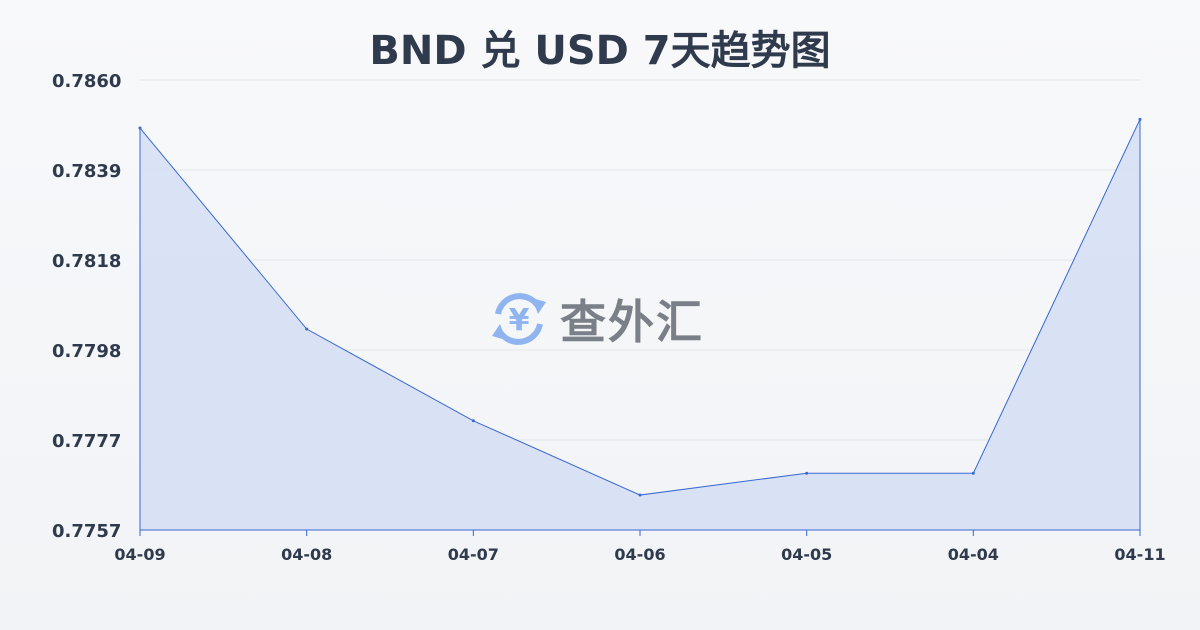 The image size is (1200, 630). What do you see at coordinates (139, 554) in the screenshot?
I see `x-tick-label: 04-09` at bounding box center [139, 554].